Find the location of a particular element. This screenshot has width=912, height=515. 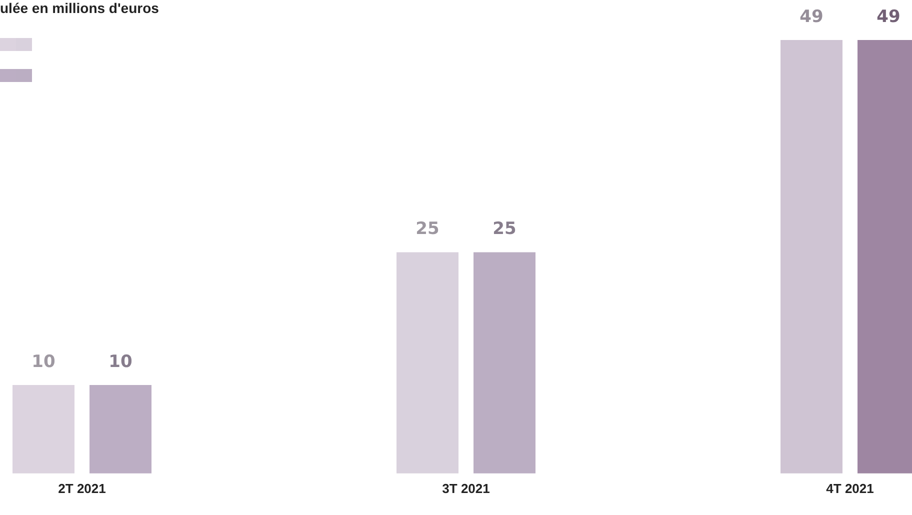

x-tick-label: 4T 2021 is located at coordinates (850, 488).